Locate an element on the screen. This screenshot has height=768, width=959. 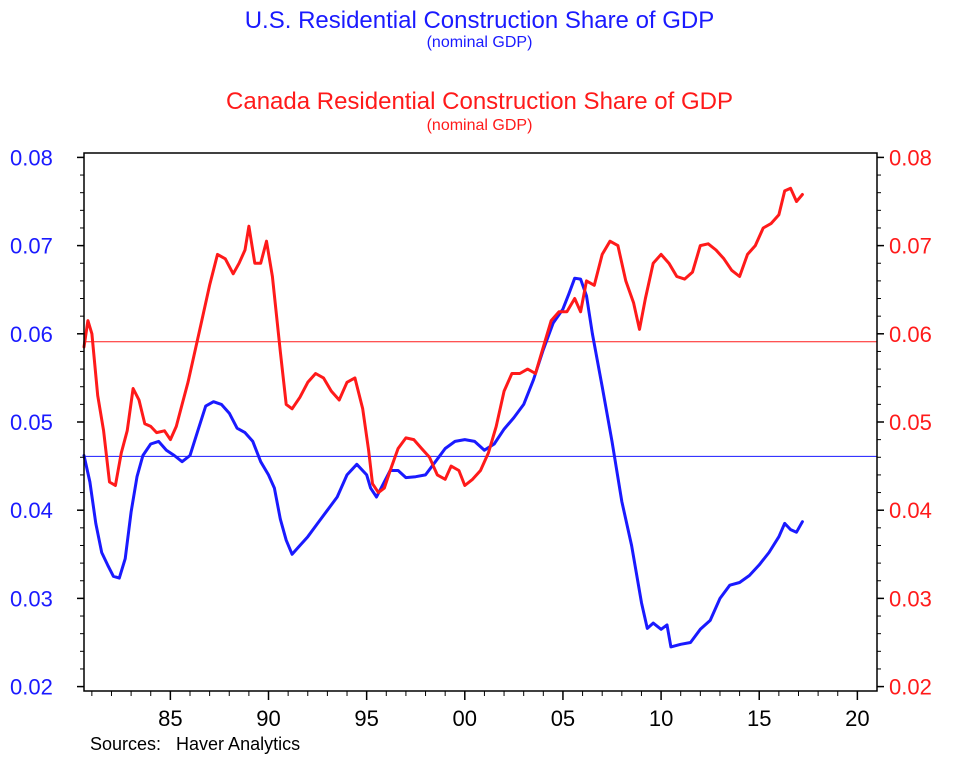
source-note: Sources: Haver Analytics is located at coordinates (195, 744).